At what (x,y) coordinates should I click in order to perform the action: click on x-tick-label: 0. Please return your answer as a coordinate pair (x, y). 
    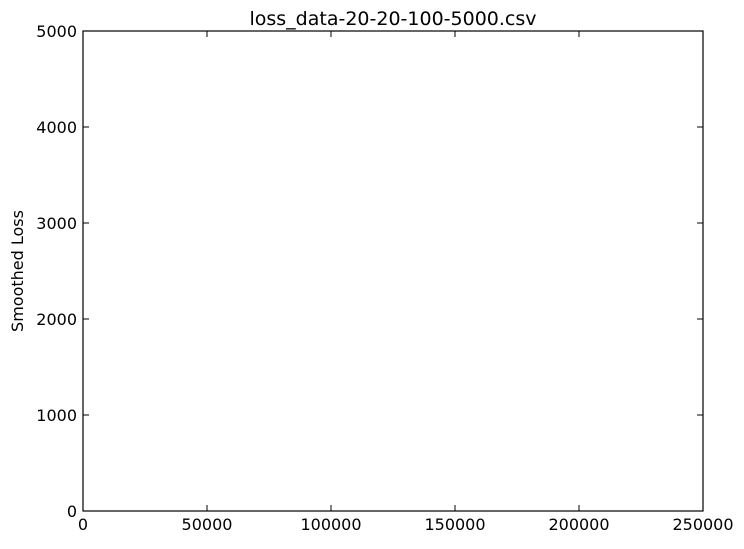
    Looking at the image, I should click on (83, 524).